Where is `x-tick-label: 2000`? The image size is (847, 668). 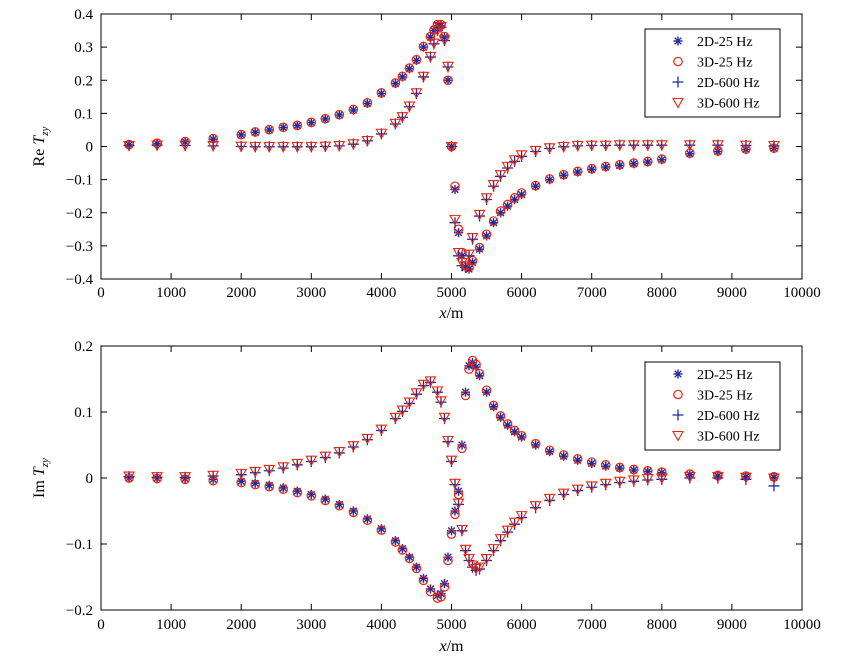 x-tick-label: 2000 is located at coordinates (241, 625).